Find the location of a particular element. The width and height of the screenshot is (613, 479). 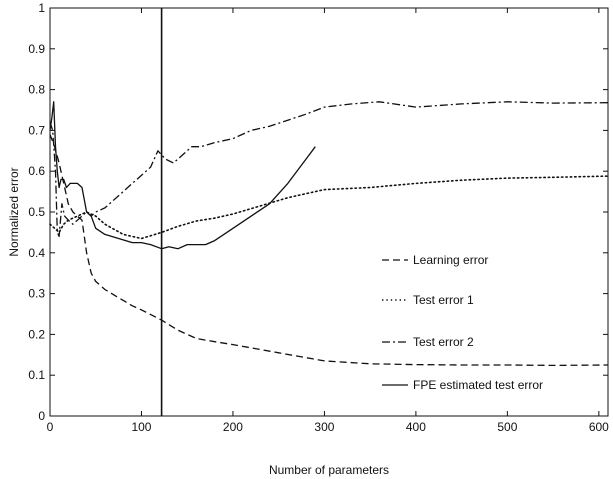

legend-label-4: FPE estimated test error is located at coordinates (478, 385).